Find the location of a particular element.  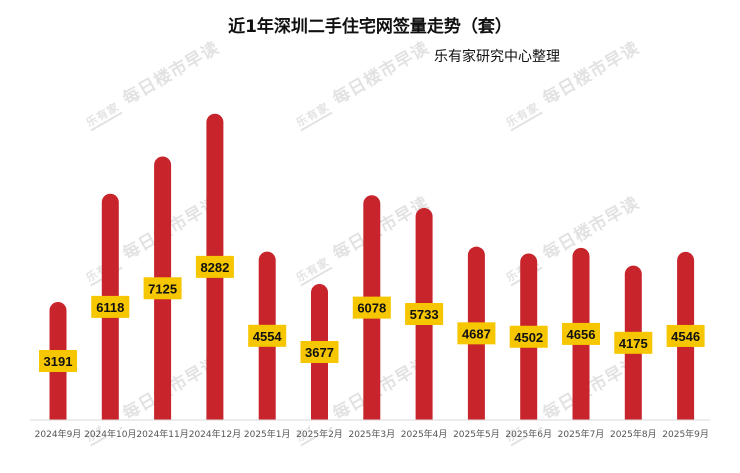

data-label: 4175 is located at coordinates (633, 342).